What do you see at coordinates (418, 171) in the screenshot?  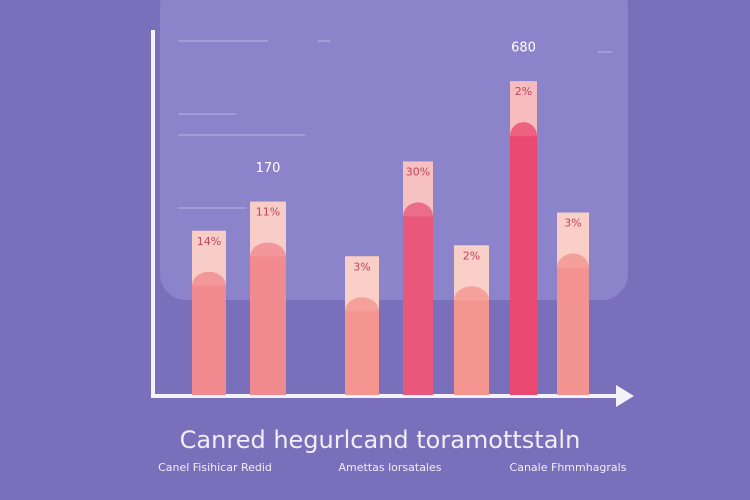 I see `bar-label: 30%` at bounding box center [418, 171].